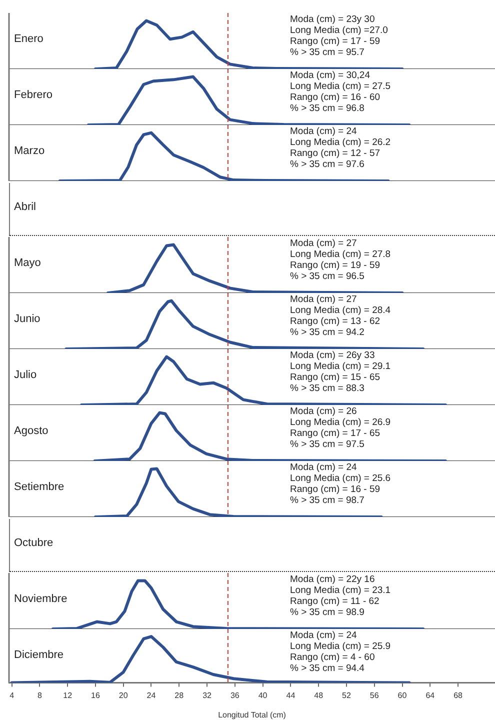 The height and width of the screenshot is (720, 495). Describe the element at coordinates (25, 375) in the screenshot. I see `text: Julio` at that location.